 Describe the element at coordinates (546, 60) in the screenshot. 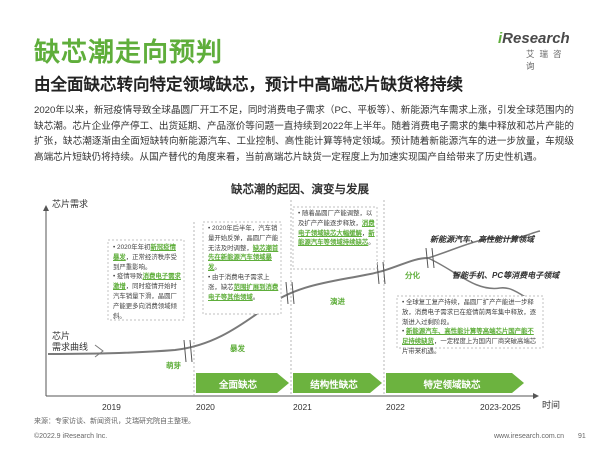

I see `logo-subtitle: 艾瑞咨询` at that location.